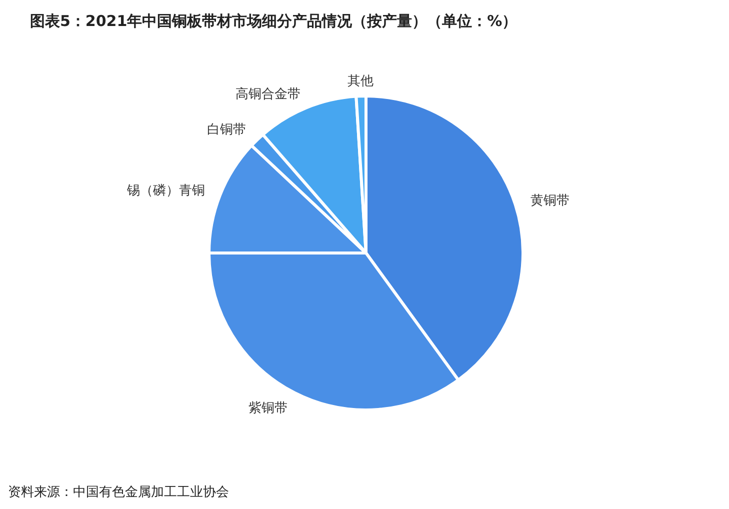 Image resolution: width=729 pixels, height=509 pixels. What do you see at coordinates (267, 94) in the screenshot?
I see `slice-label: 高铜合金带` at bounding box center [267, 94].